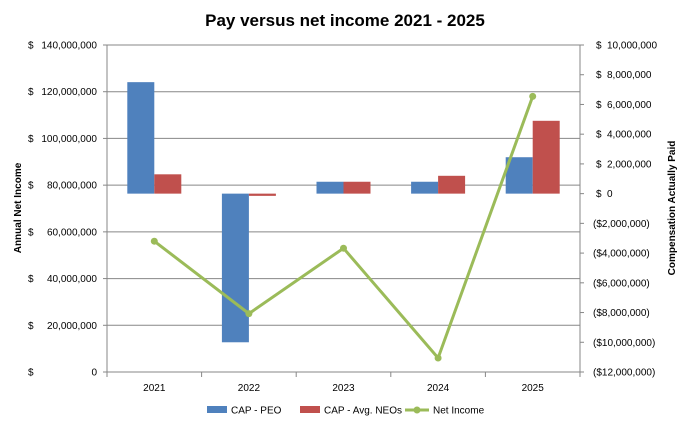 The width and height of the screenshot is (691, 425). I want to click on chart-title: Pay versus net income 2021 - 2025, so click(345, 20).